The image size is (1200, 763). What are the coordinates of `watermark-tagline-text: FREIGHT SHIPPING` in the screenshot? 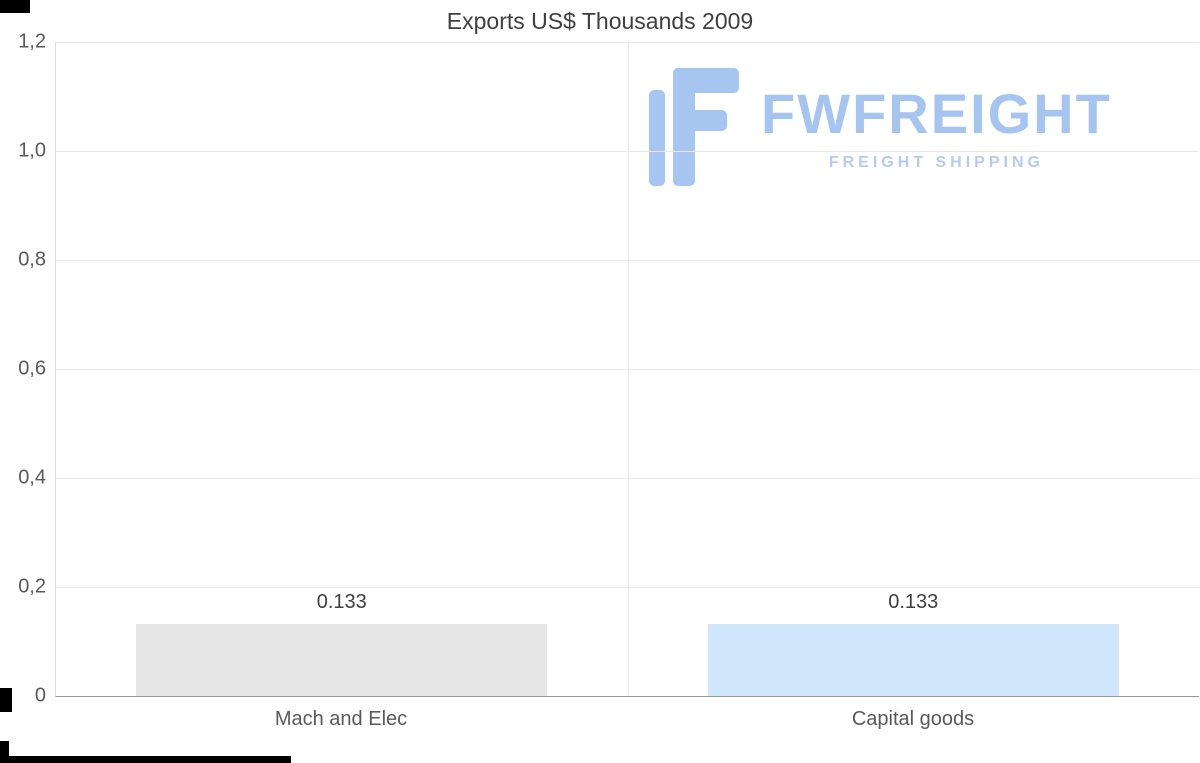 It's located at (936, 162).